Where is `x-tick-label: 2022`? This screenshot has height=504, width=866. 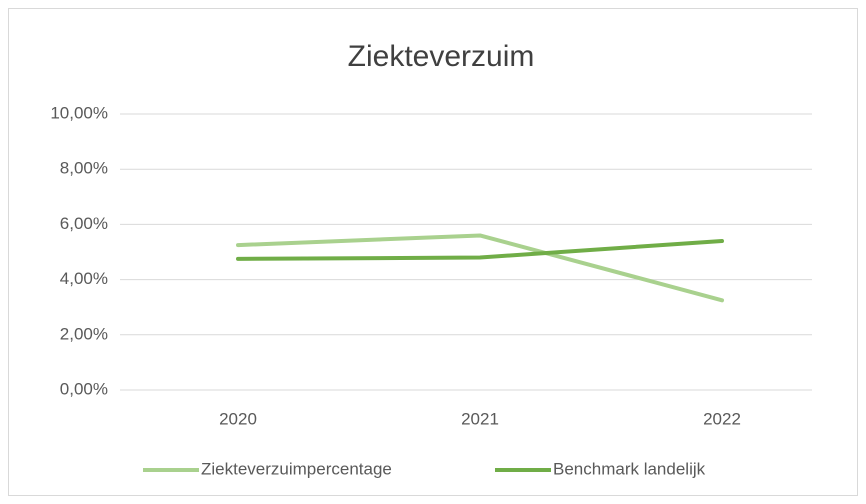 x-tick-label: 2022 is located at coordinates (722, 418).